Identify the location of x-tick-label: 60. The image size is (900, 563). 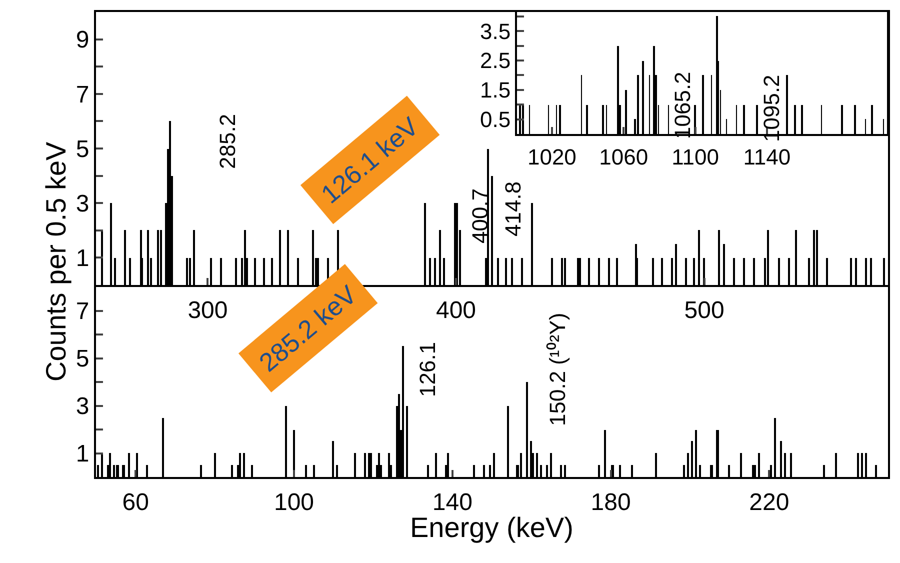
(135, 502).